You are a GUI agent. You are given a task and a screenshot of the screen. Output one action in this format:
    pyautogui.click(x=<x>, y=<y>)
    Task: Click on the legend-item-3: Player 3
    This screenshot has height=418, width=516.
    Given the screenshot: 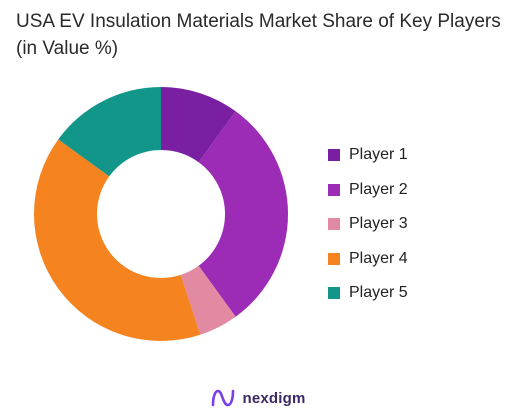 What is the action you would take?
    pyautogui.click(x=368, y=224)
    